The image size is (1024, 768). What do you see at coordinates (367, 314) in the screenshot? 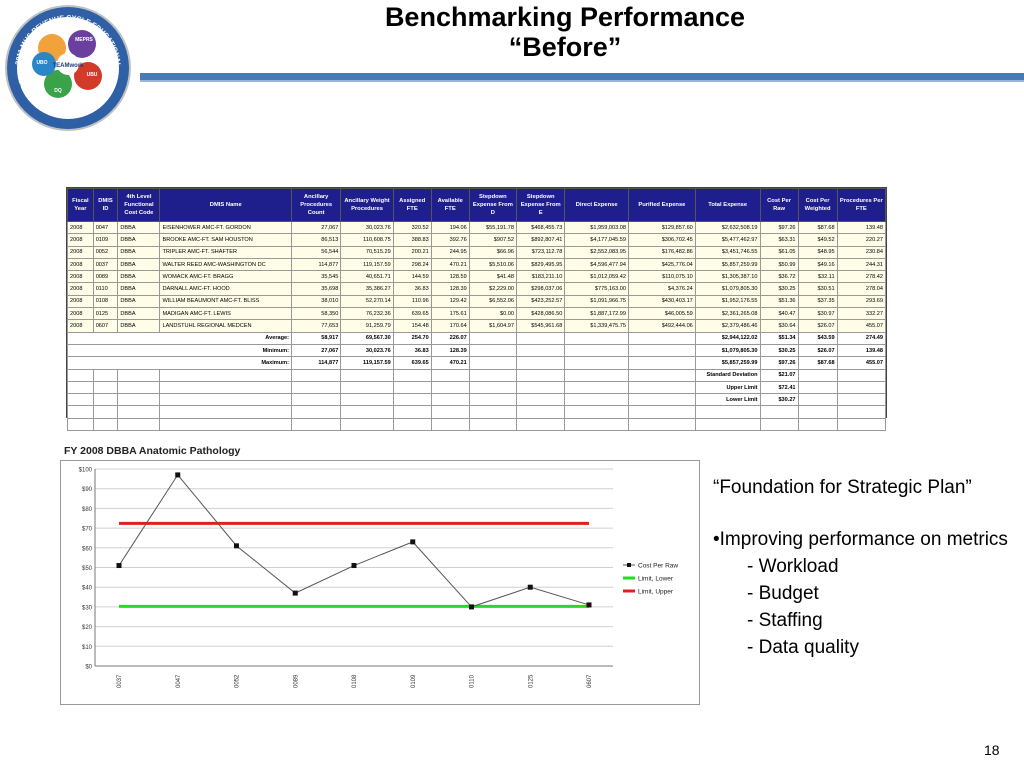
I see `table-cell: 76,232.36` at bounding box center [367, 314].